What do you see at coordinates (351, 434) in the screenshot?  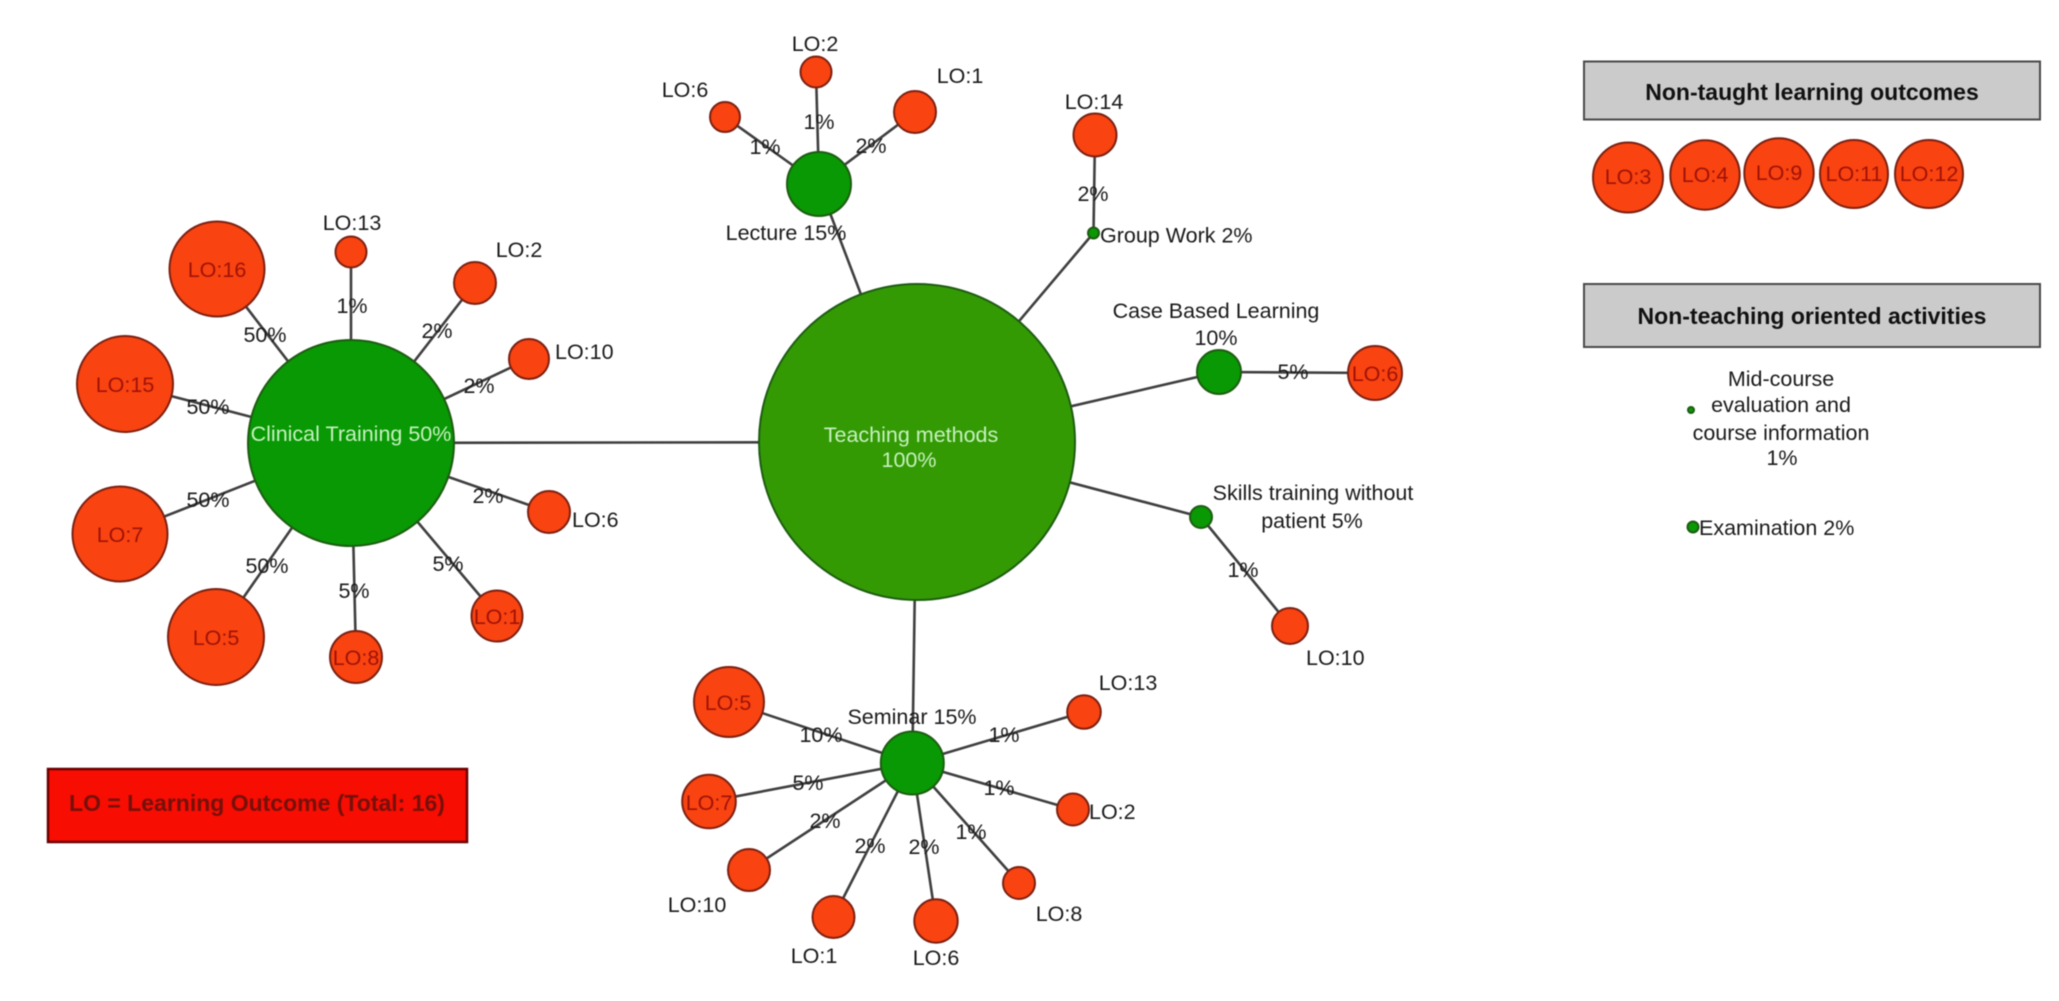 I see `svg-text: Clinical Training 50%` at bounding box center [351, 434].